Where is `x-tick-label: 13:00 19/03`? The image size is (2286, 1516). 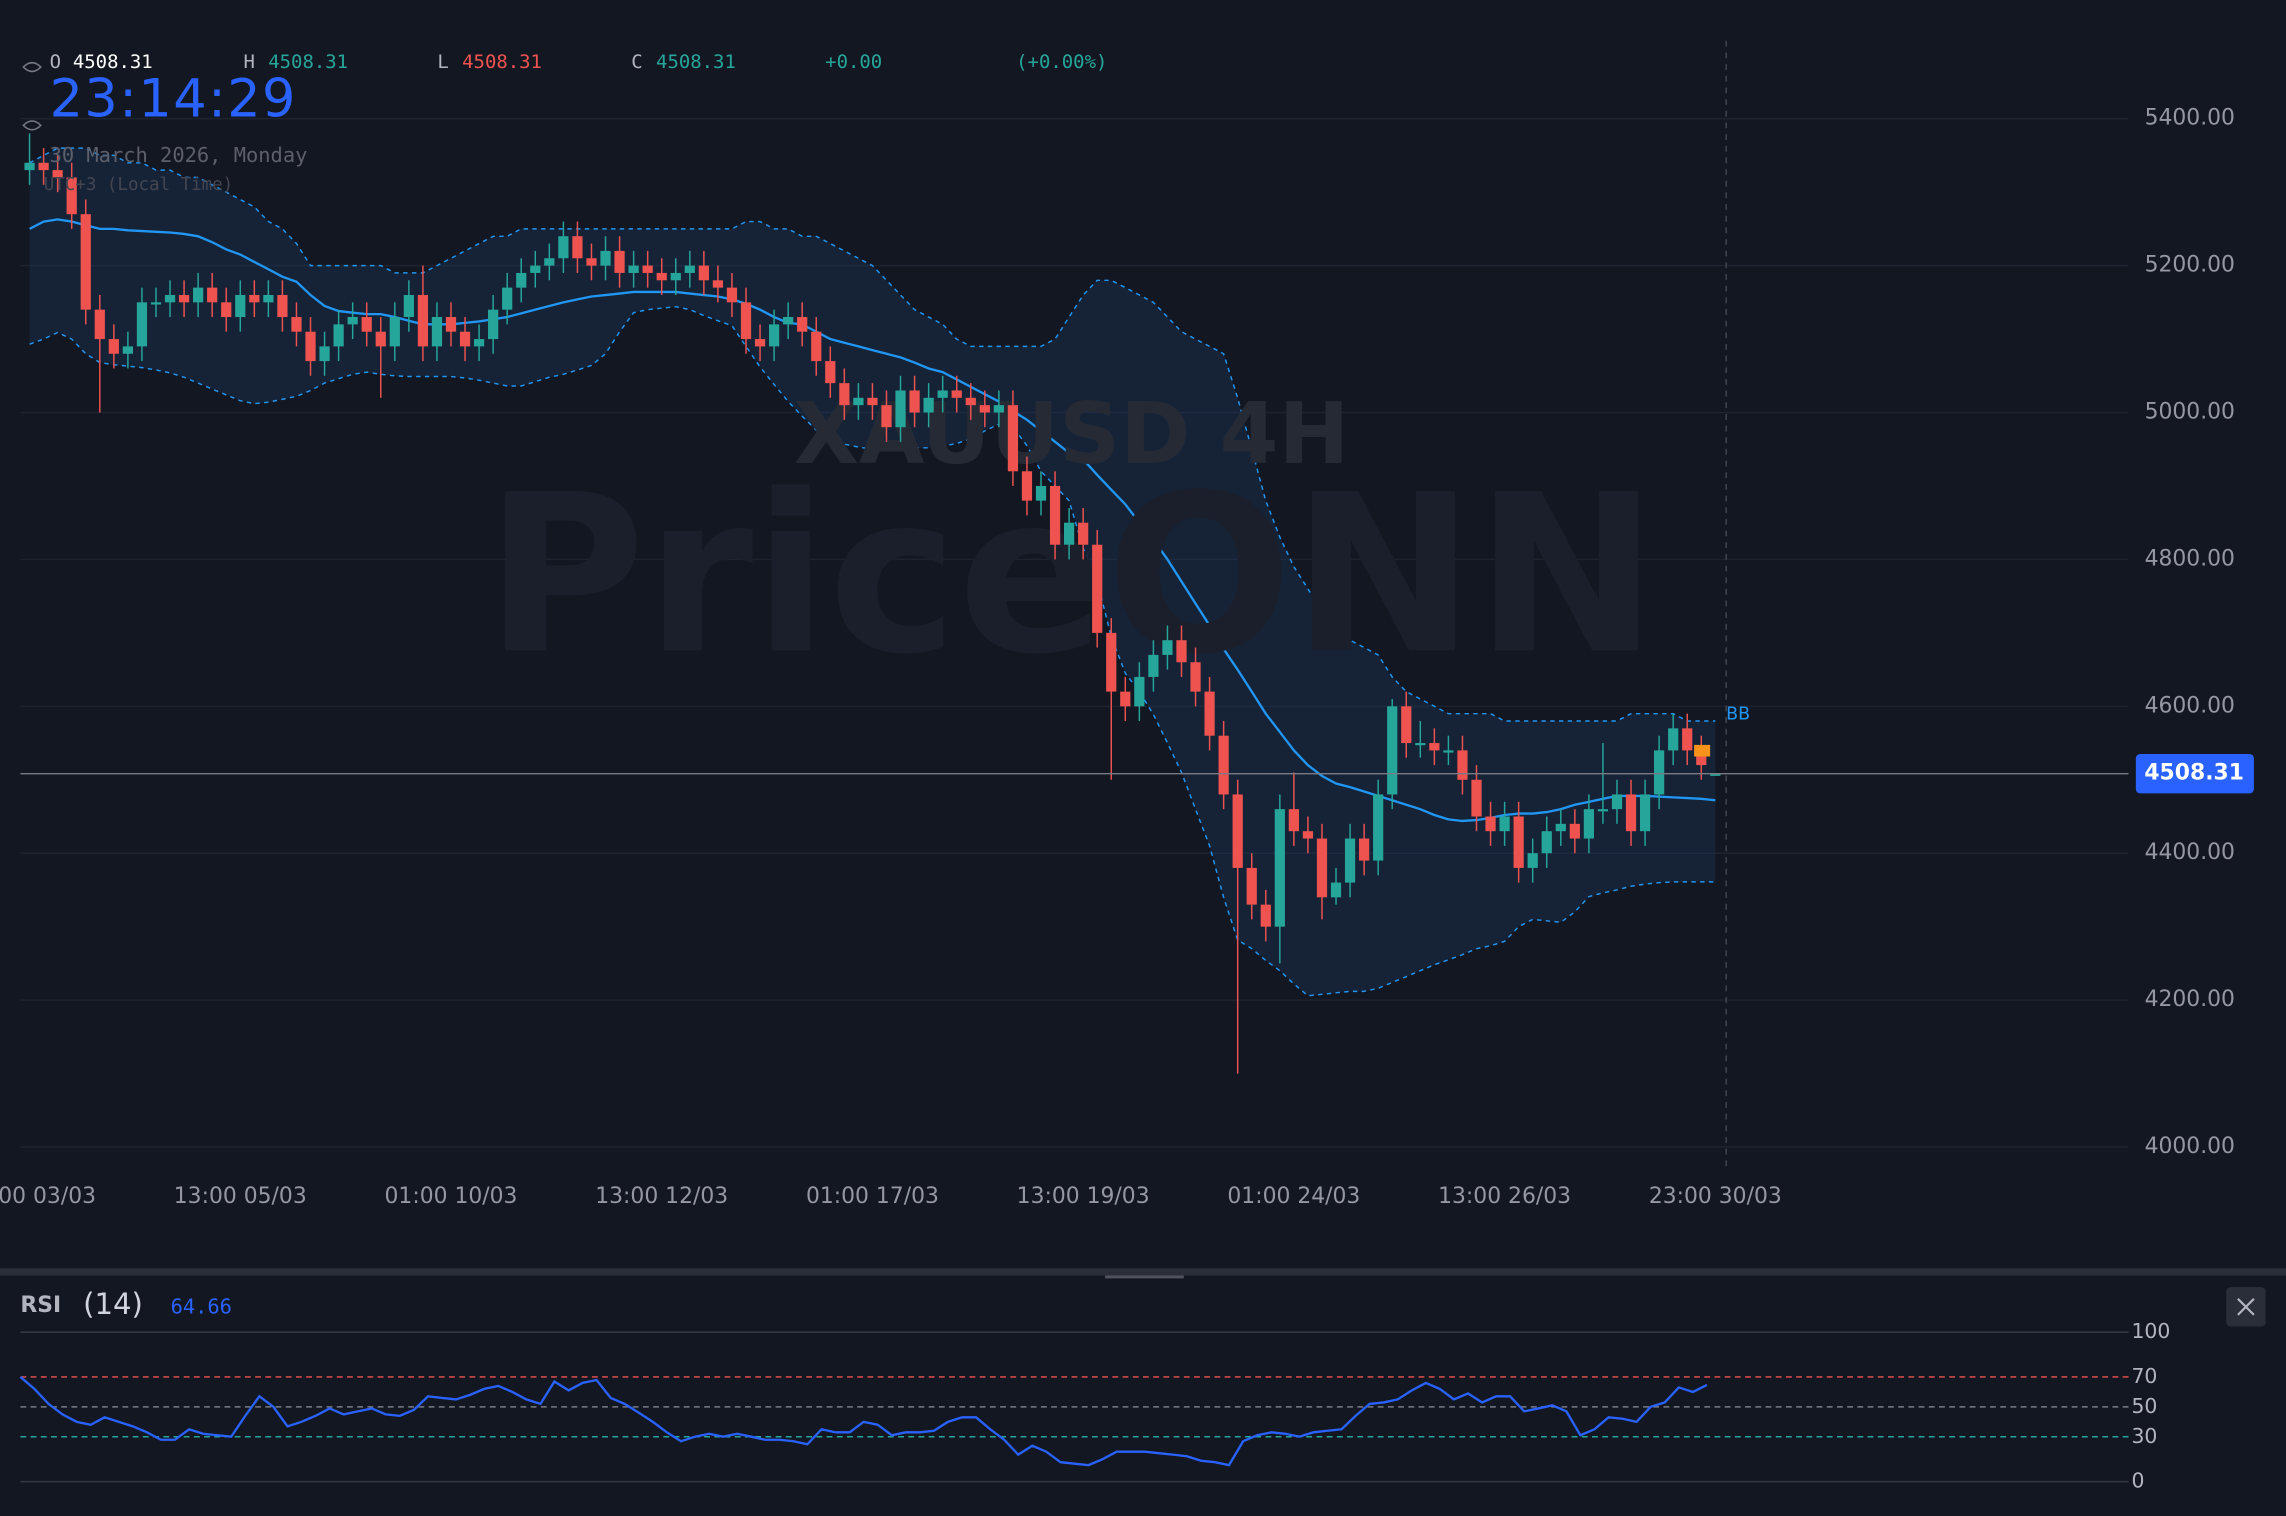 x-tick-label: 13:00 19/03 is located at coordinates (1083, 1196).